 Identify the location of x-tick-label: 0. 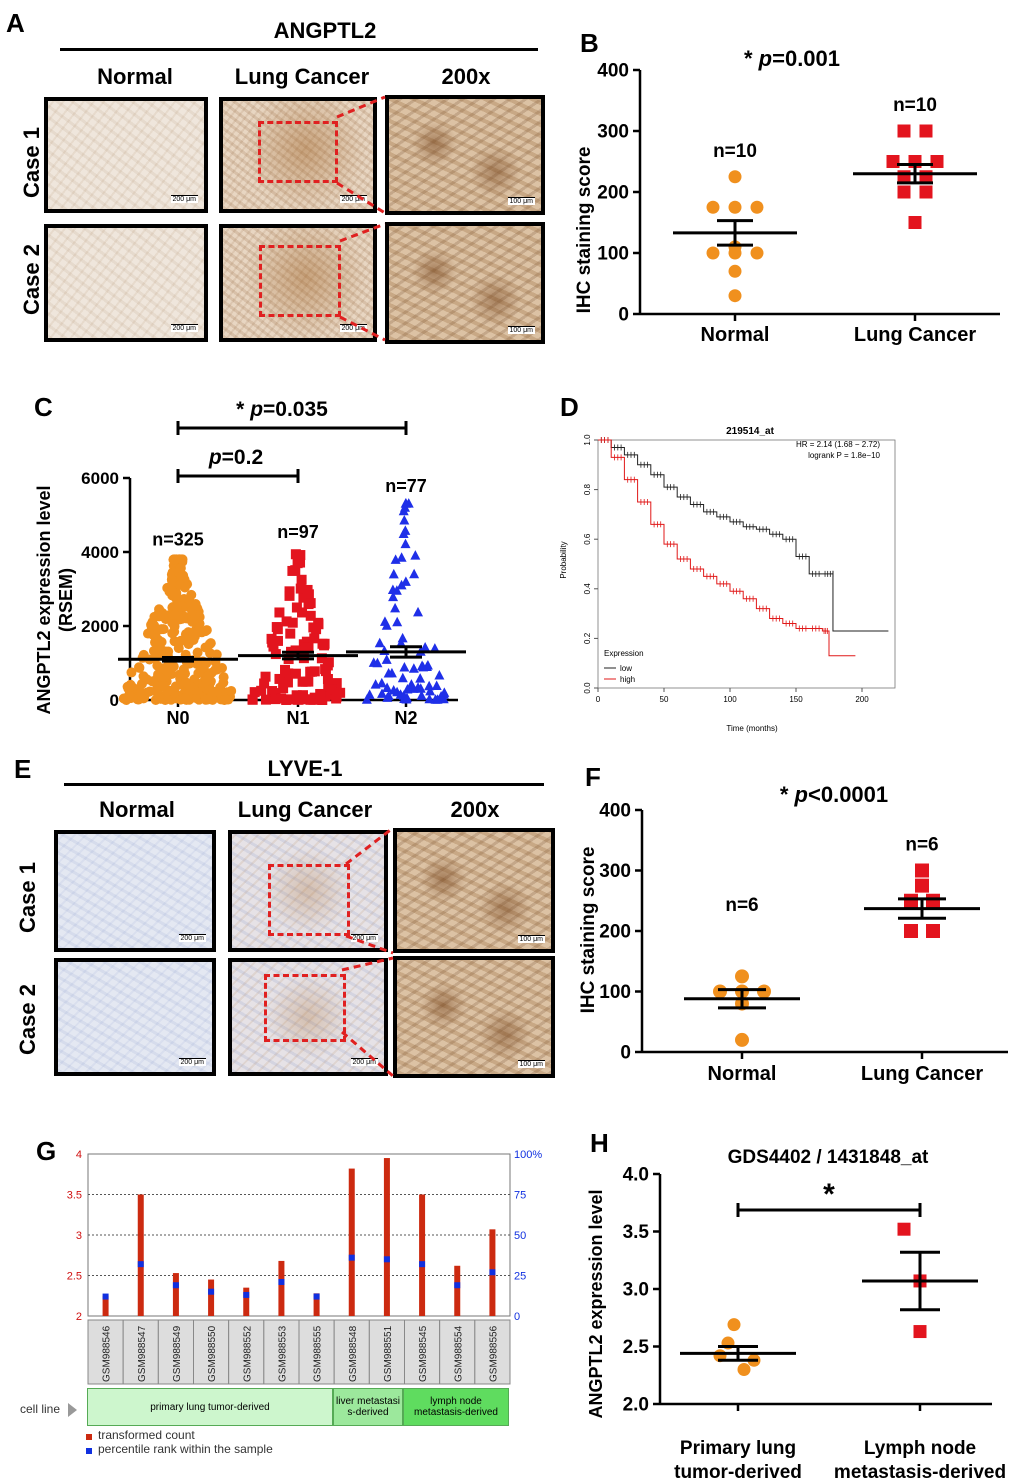
(598, 699).